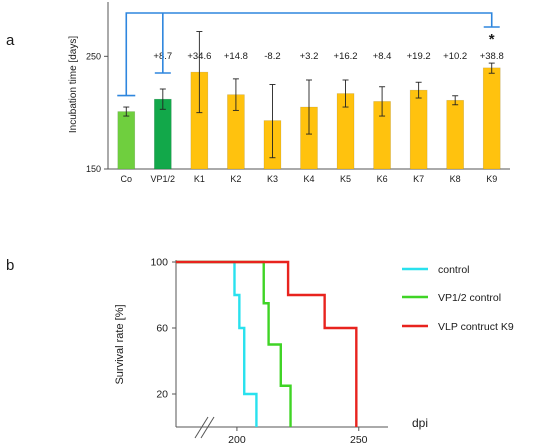  What do you see at coordinates (120, 344) in the screenshot?
I see `y-axis-label: Survival rate [%]` at bounding box center [120, 344].